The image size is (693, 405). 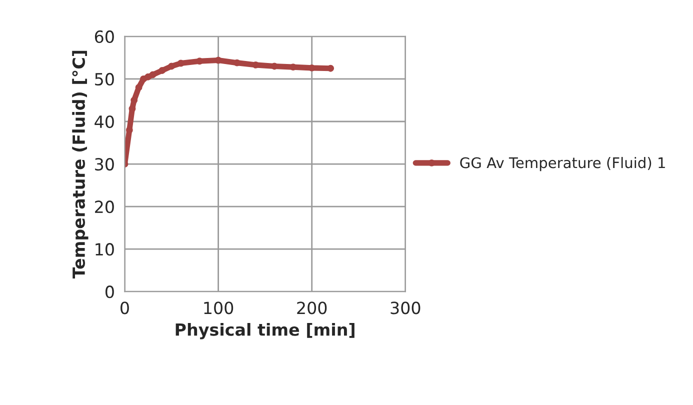 I want to click on legend-label: GG Av Temperature (Fluid) 1, so click(x=562, y=164).